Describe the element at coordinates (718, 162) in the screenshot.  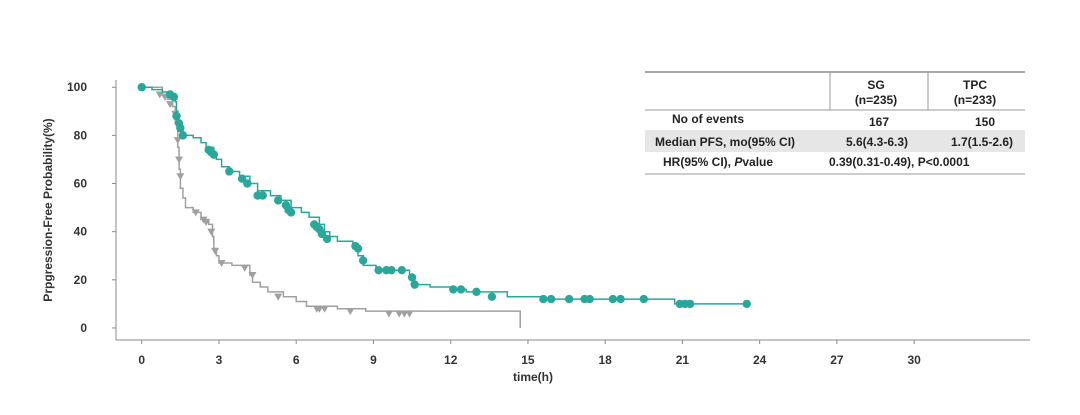
I see `row-hr-label: HR(95% CI), Pvalue` at that location.